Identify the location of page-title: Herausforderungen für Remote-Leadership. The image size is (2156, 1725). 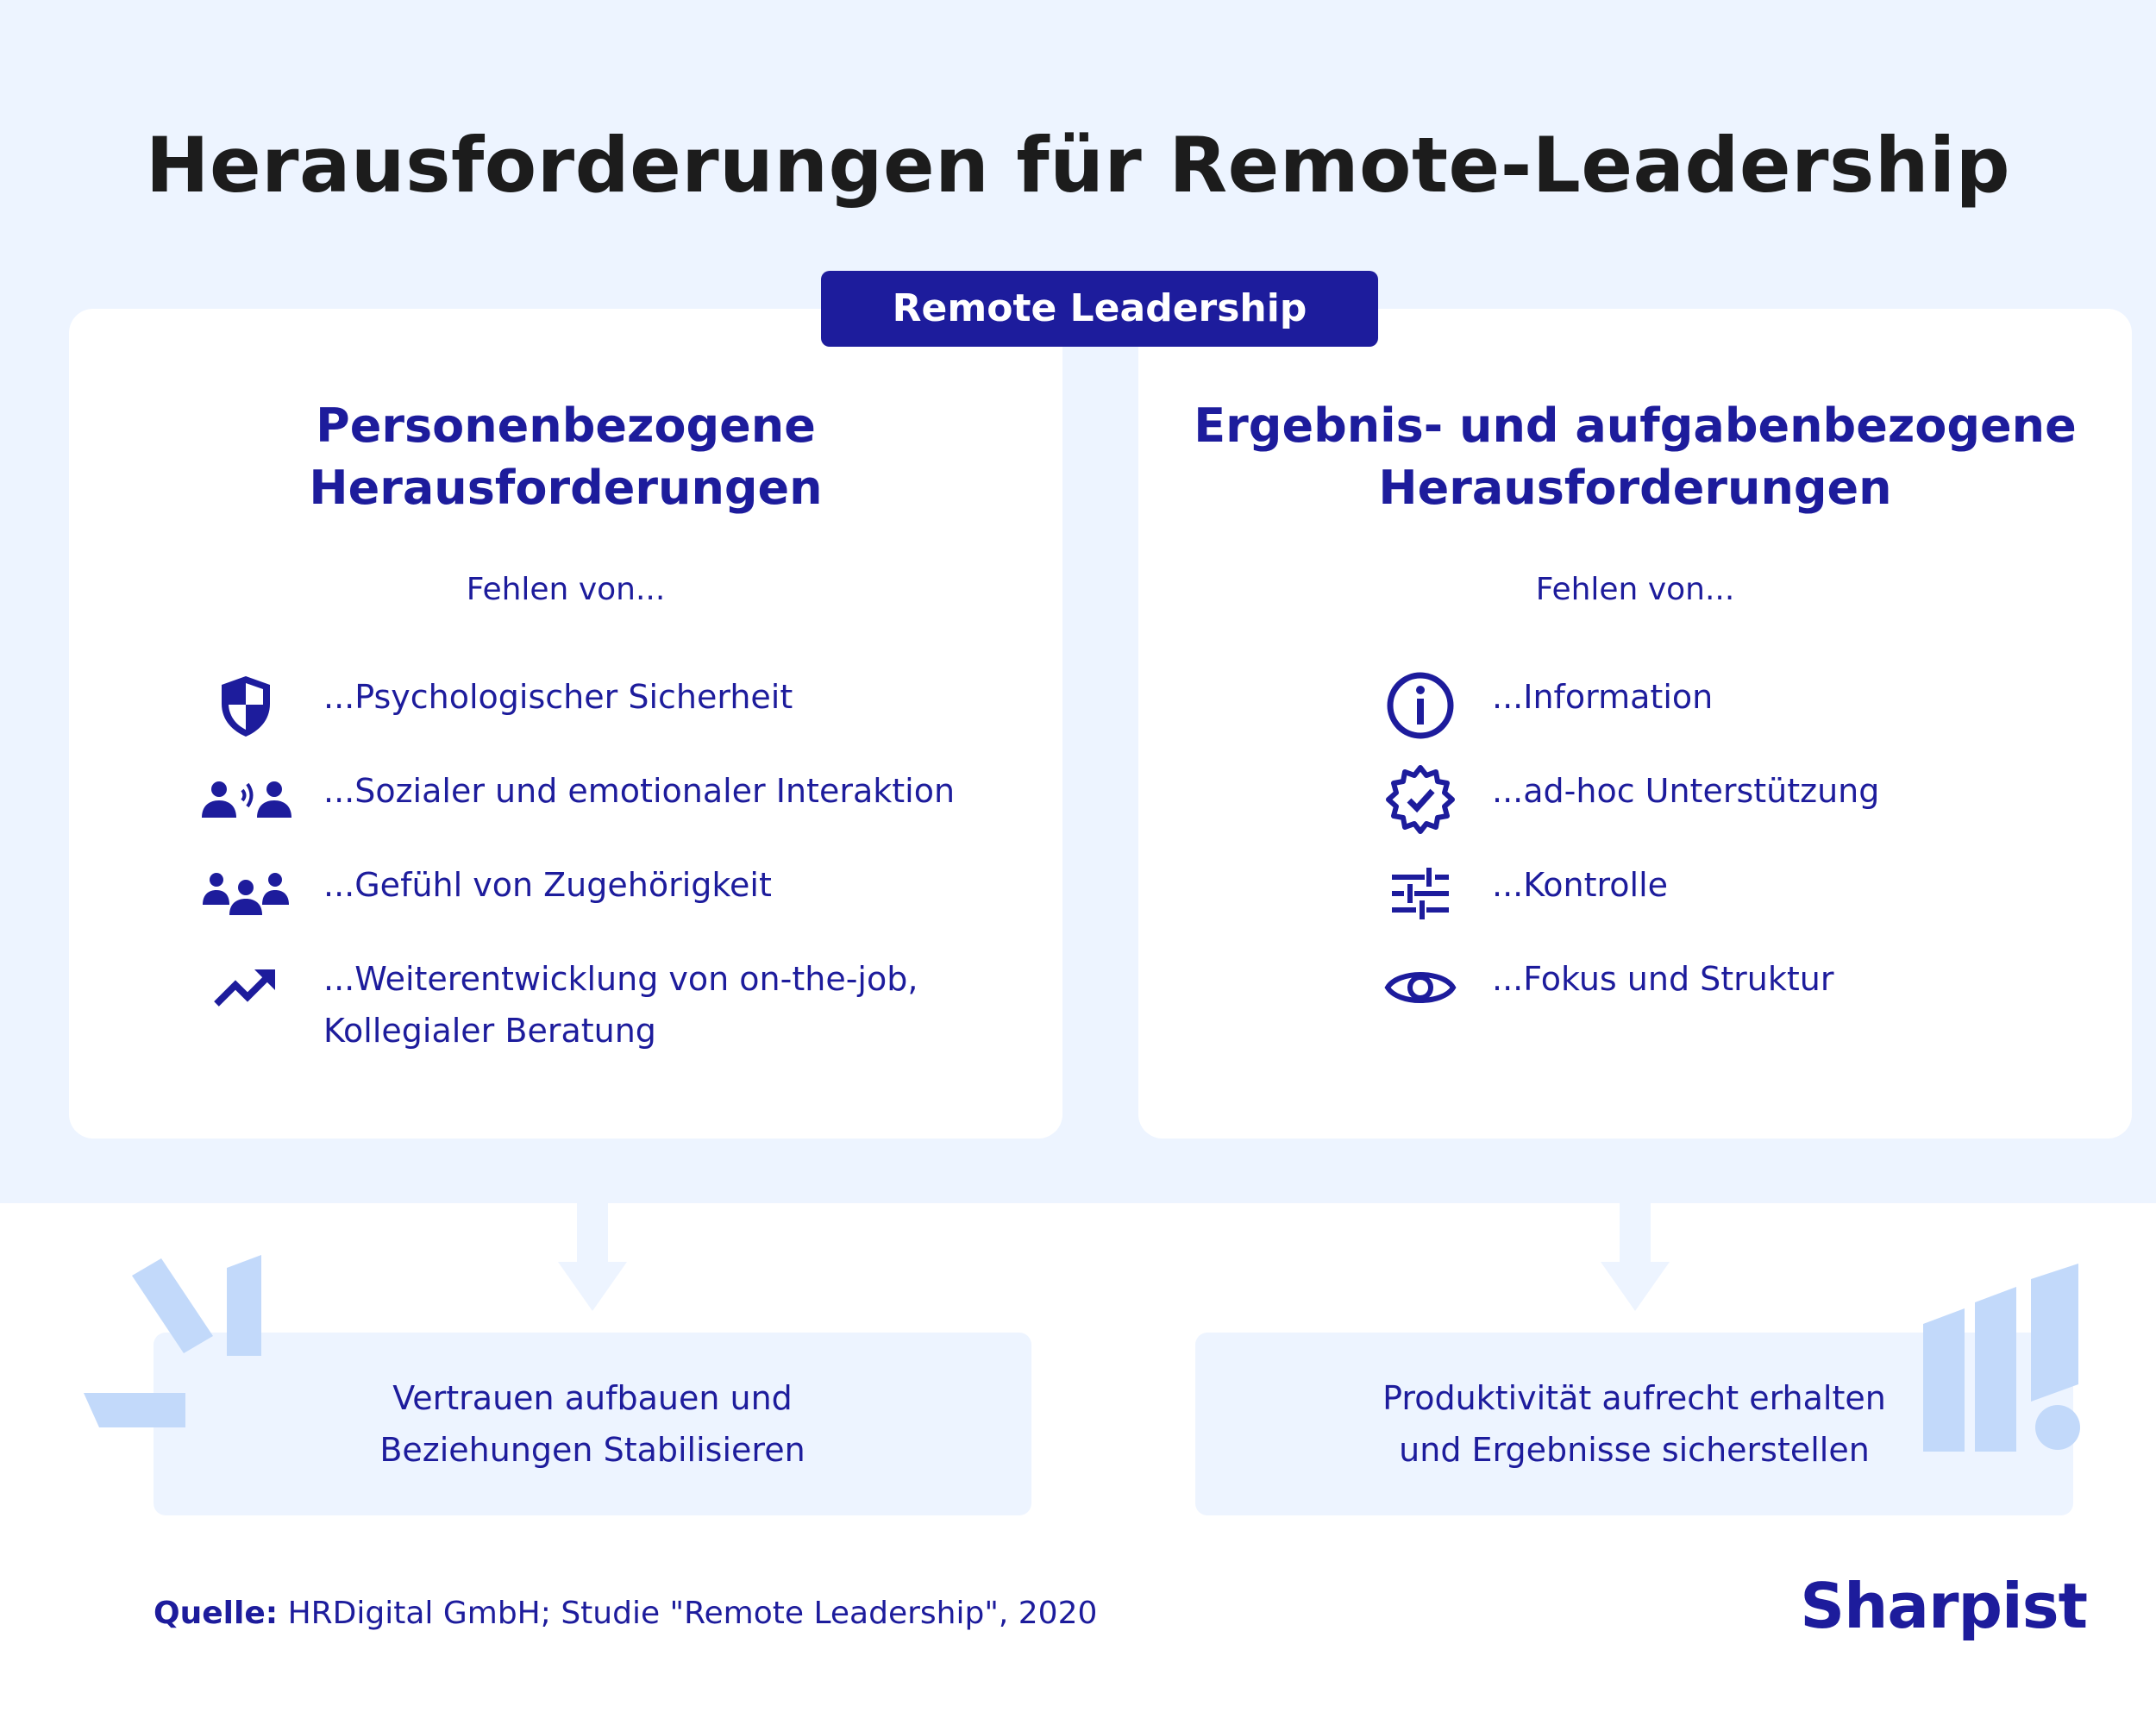
(1078, 165).